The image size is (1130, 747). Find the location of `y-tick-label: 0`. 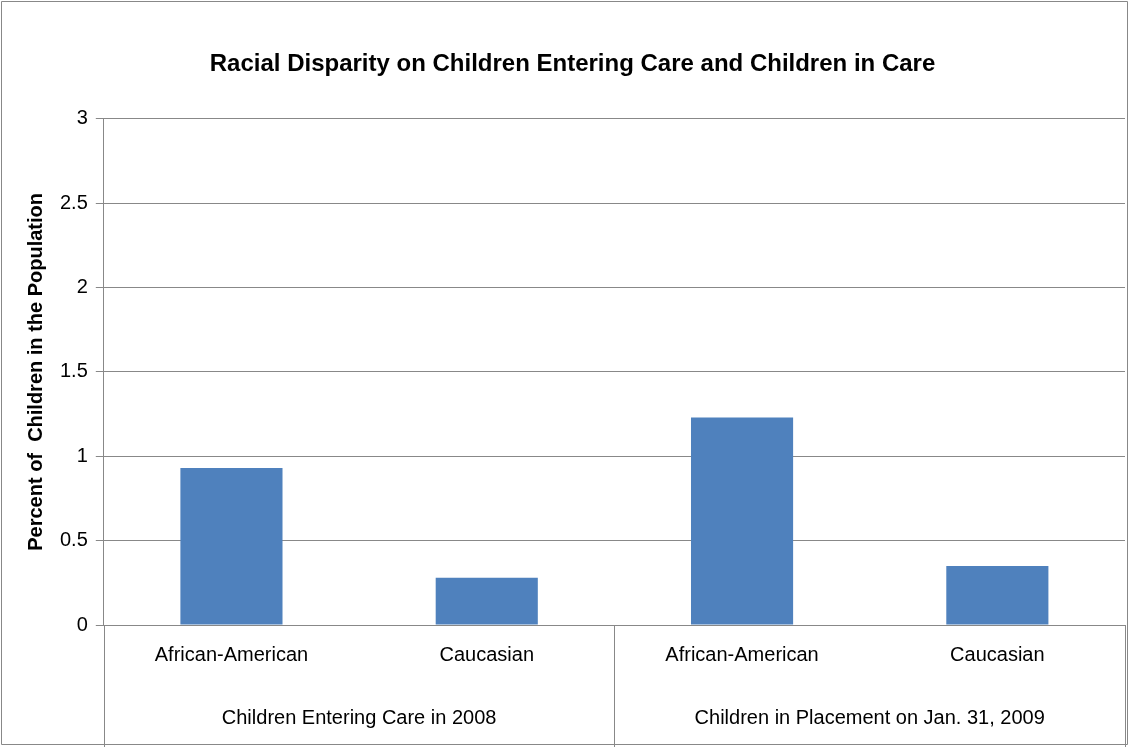

y-tick-label: 0 is located at coordinates (82, 623).